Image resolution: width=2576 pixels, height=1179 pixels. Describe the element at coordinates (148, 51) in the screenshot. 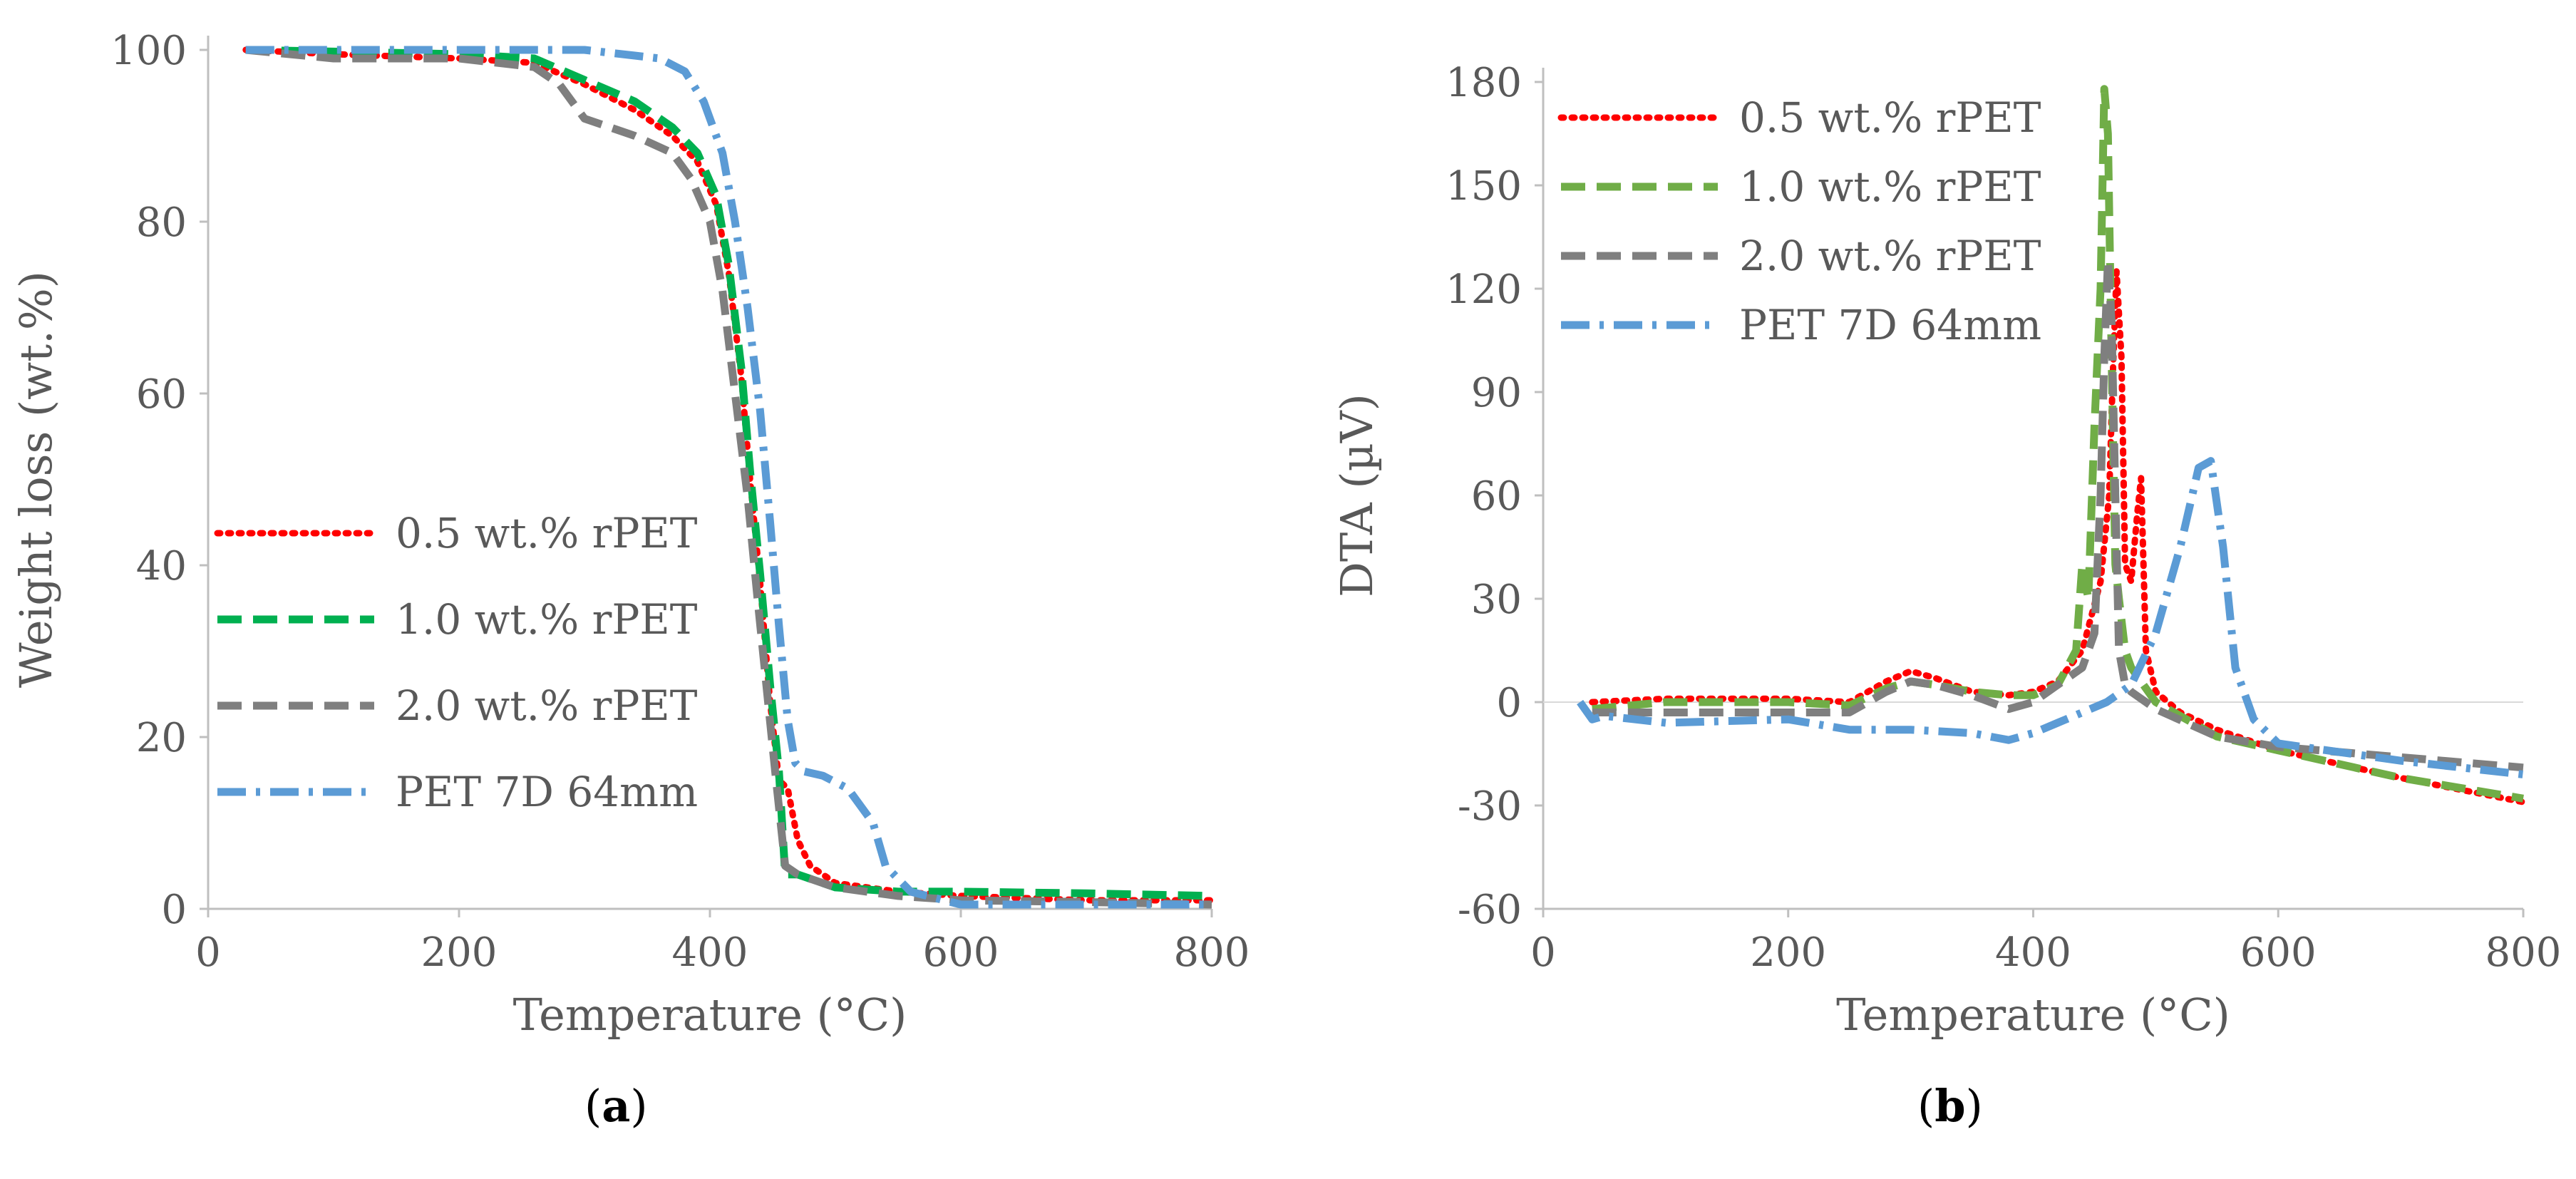

I see `y-tick-label: 100` at that location.